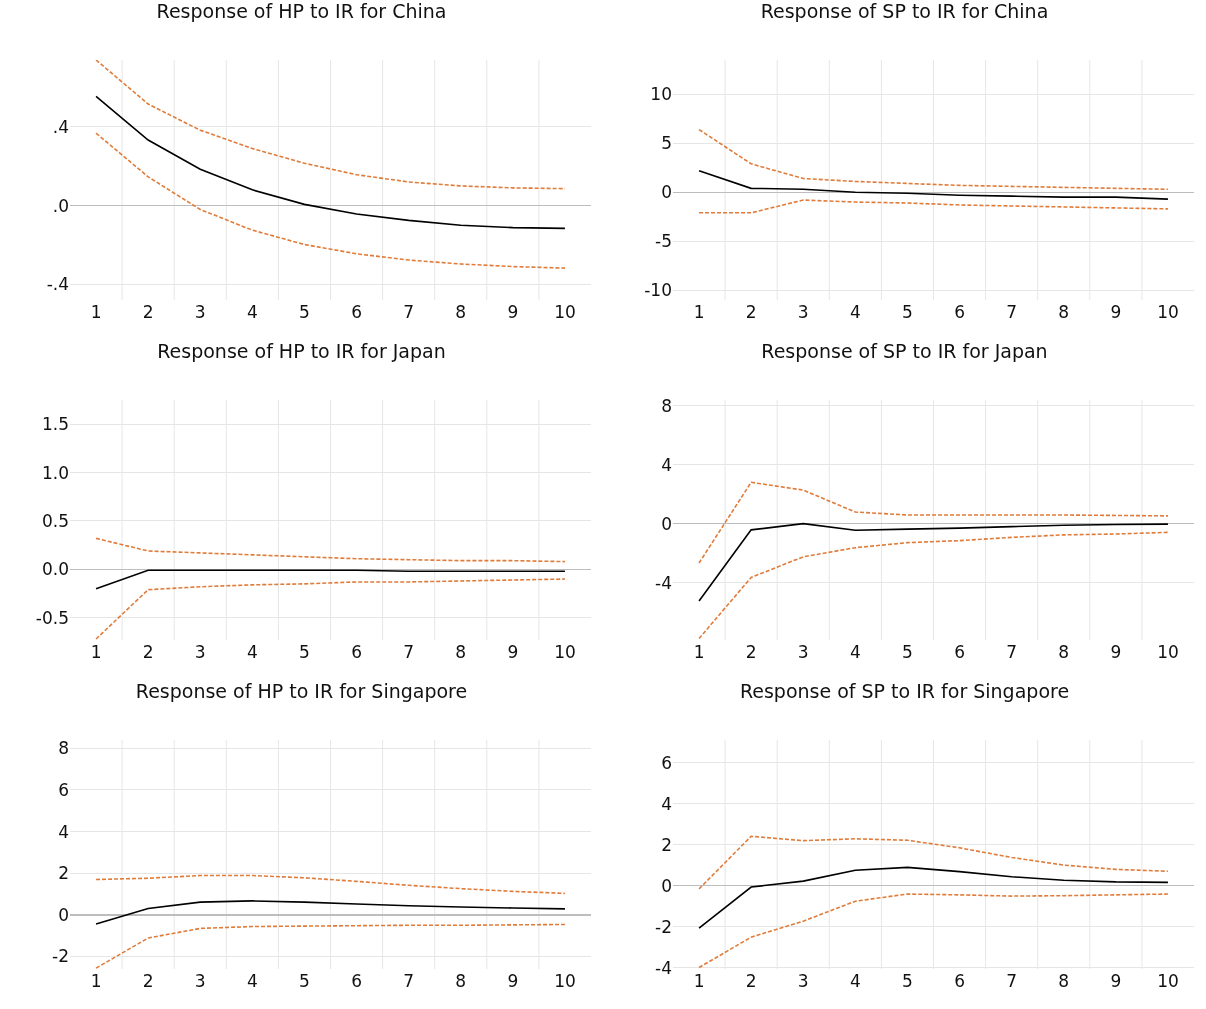 This screenshot has width=1206, height=1009. What do you see at coordinates (904, 11) in the screenshot?
I see `chart-title: Response of SP to IR for China` at bounding box center [904, 11].